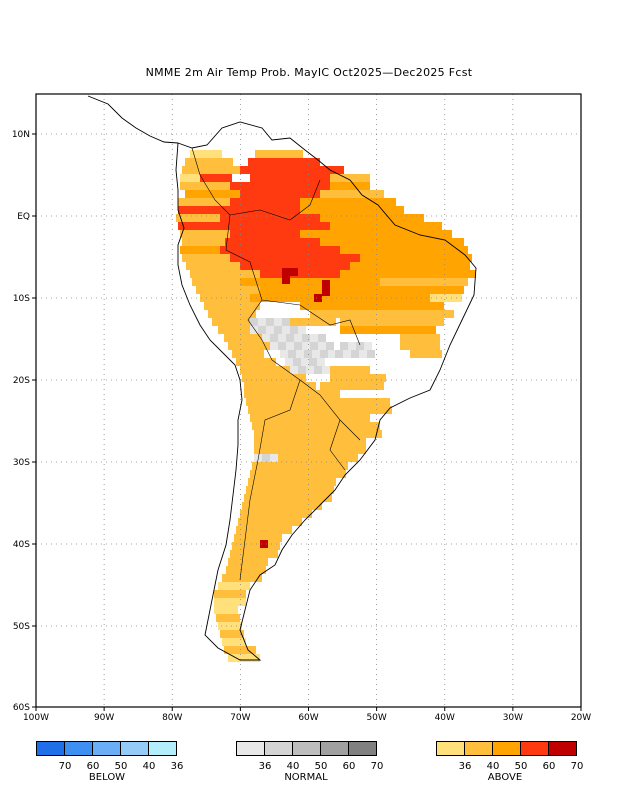 The image size is (618, 800). What do you see at coordinates (121, 766) in the screenshot?
I see `legend-value-below: 50` at bounding box center [121, 766].